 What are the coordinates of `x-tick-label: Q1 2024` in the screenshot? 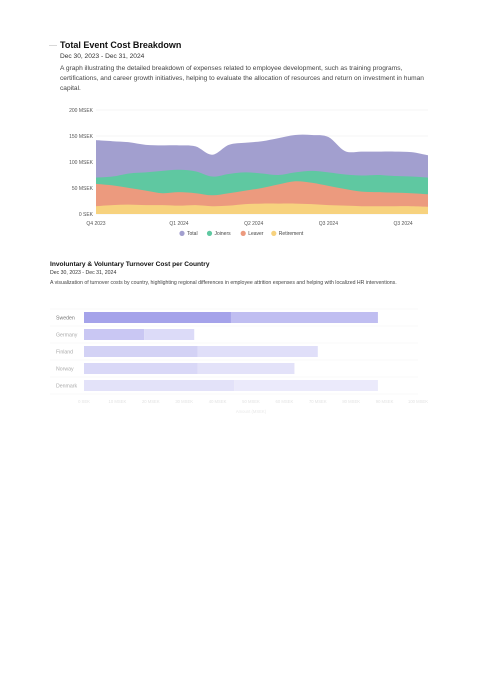 It's located at (178, 224).